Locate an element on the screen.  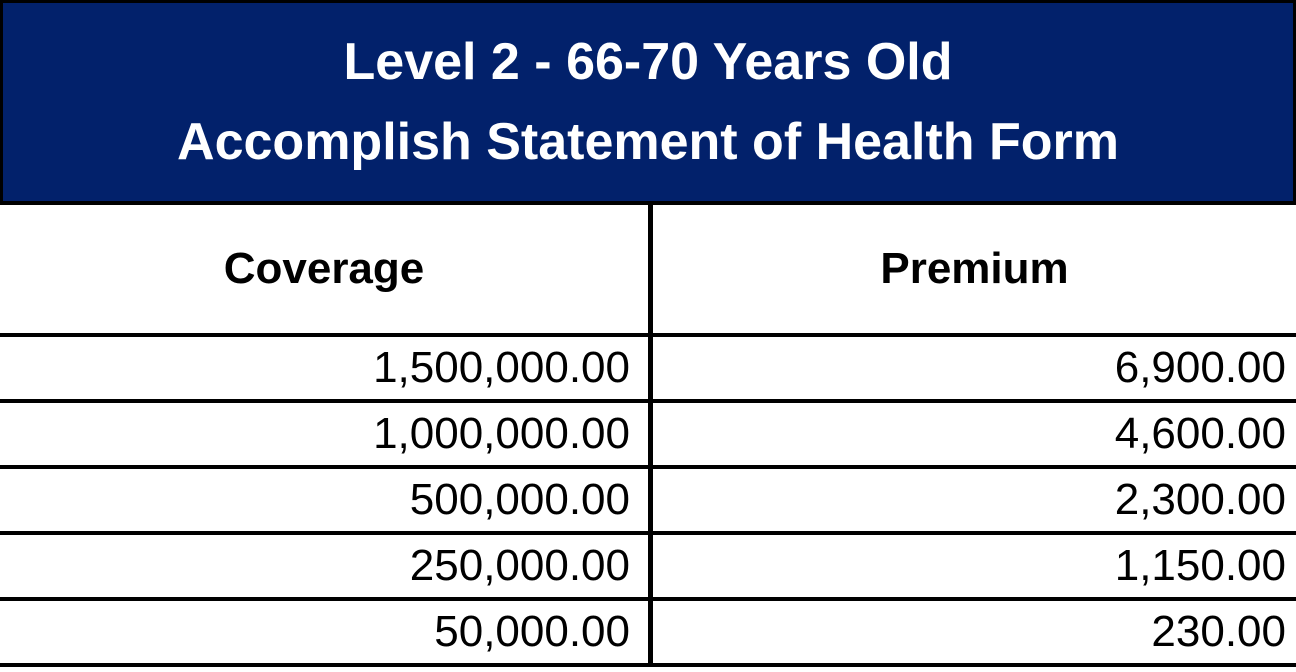
premium-cell: 6,900.00 is located at coordinates (1200, 367).